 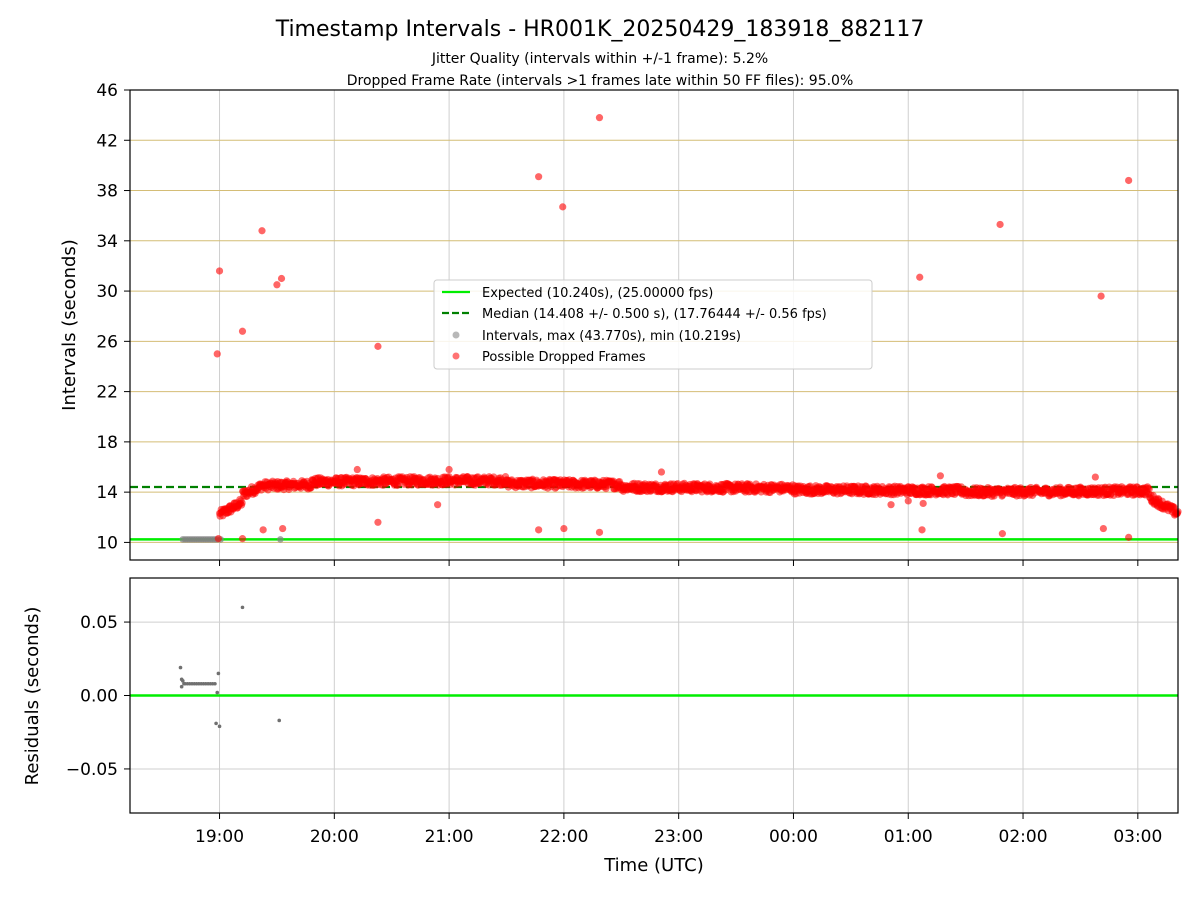 What do you see at coordinates (69, 325) in the screenshot?
I see `top-y-axis-label: Intervals (seconds)` at bounding box center [69, 325].